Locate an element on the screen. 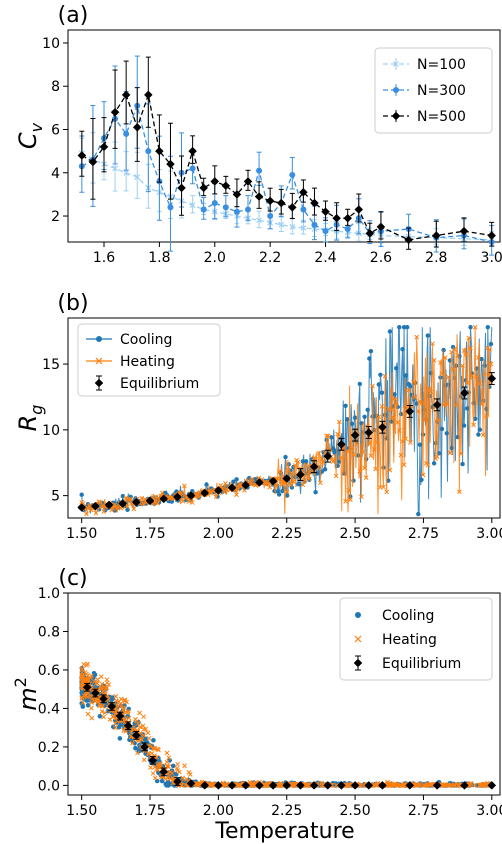 Image resolution: width=502 pixels, height=844 pixels. marker-x is located at coordinates (137, 177).